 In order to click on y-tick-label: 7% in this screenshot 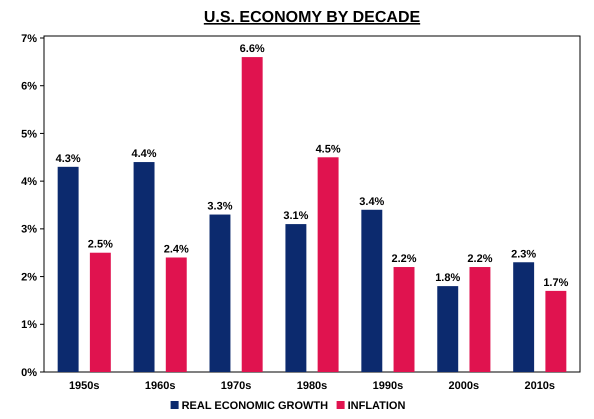, I will do `click(29, 38)`.